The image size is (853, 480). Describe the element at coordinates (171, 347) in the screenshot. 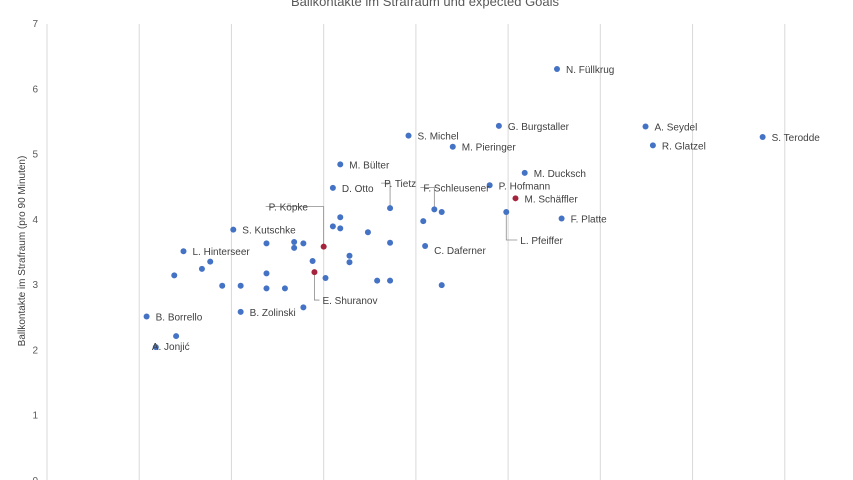

I see `data-label: A. Jonjić` at that location.